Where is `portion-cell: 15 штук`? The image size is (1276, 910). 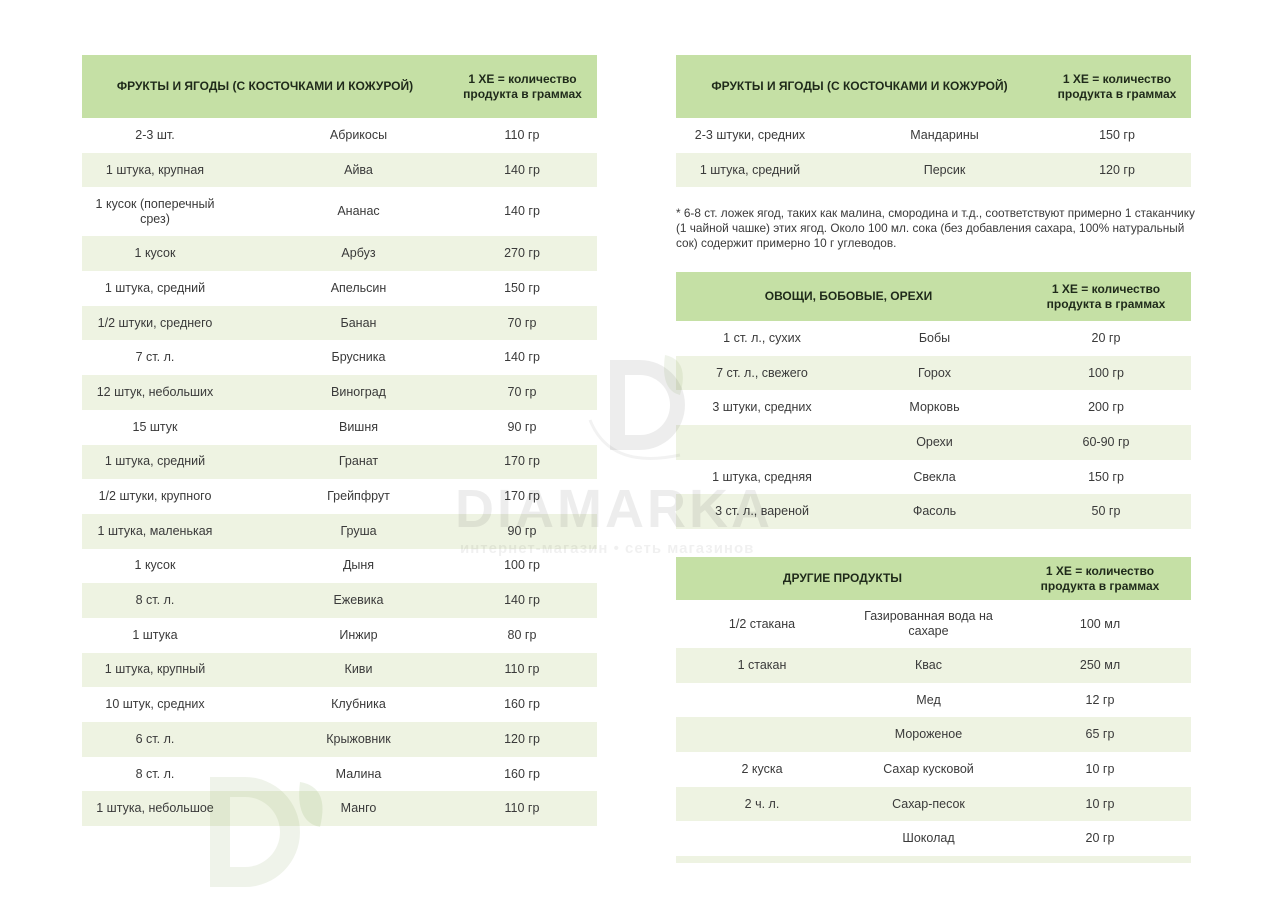 portion-cell: 15 штук is located at coordinates (155, 426).